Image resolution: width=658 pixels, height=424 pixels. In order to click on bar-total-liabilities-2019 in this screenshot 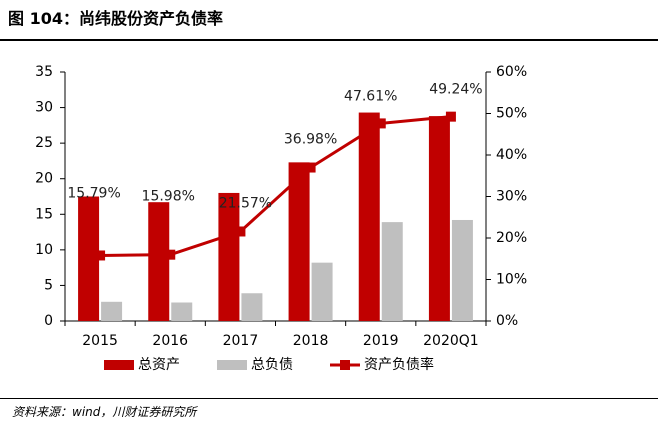, I will do `click(392, 271)`.